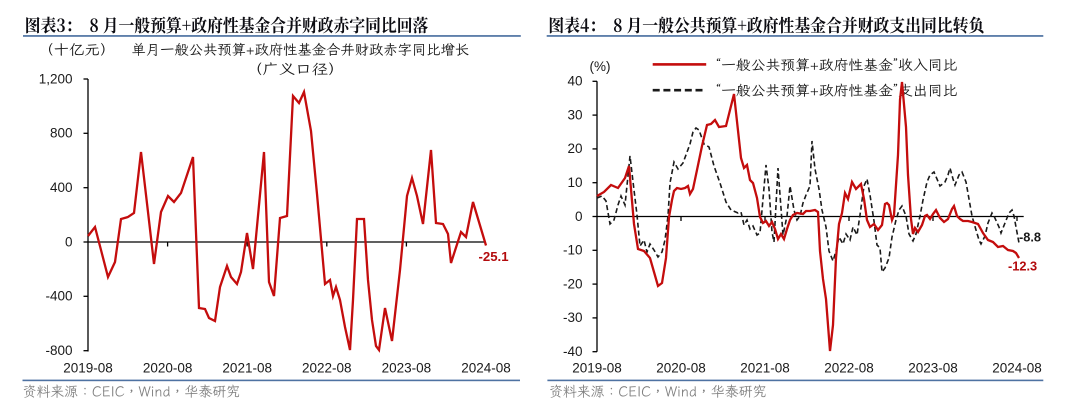 This screenshot has height=418, width=1080. Describe the element at coordinates (56, 78) in the screenshot. I see `svg-text: 1,200` at that location.